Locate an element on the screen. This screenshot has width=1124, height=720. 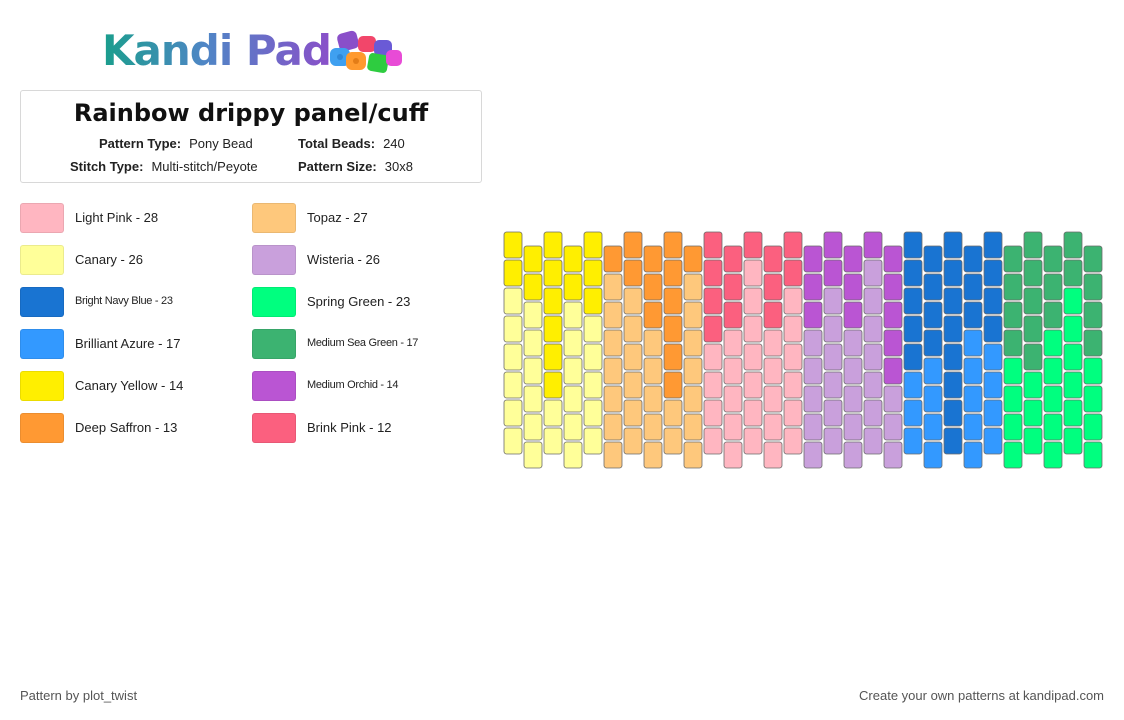
legend-label: Medium Orchid - 14 is located at coordinates (353, 385).